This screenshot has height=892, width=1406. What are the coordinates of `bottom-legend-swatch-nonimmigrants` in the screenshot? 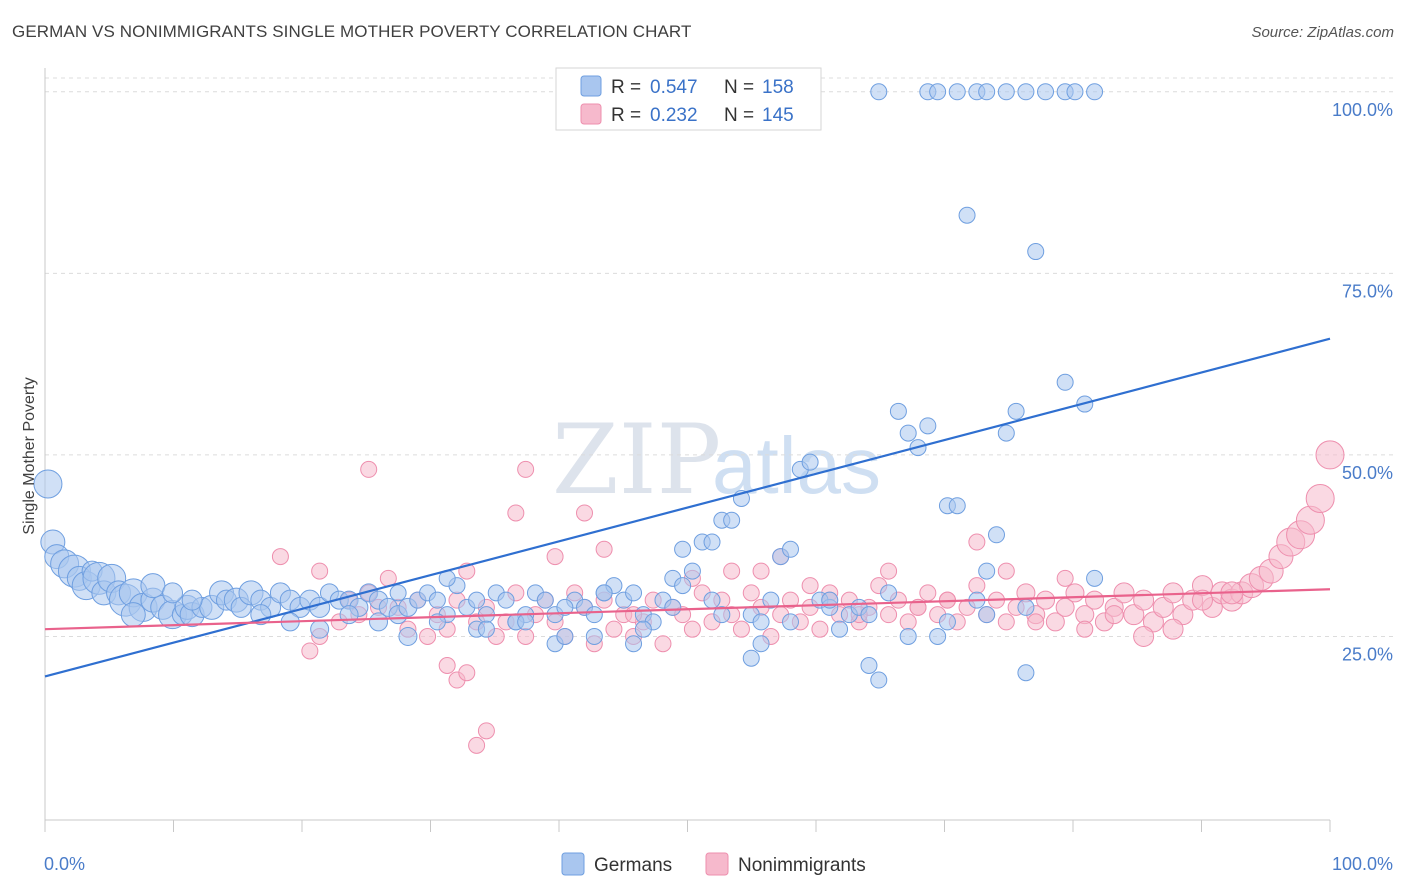 It's located at (717, 864).